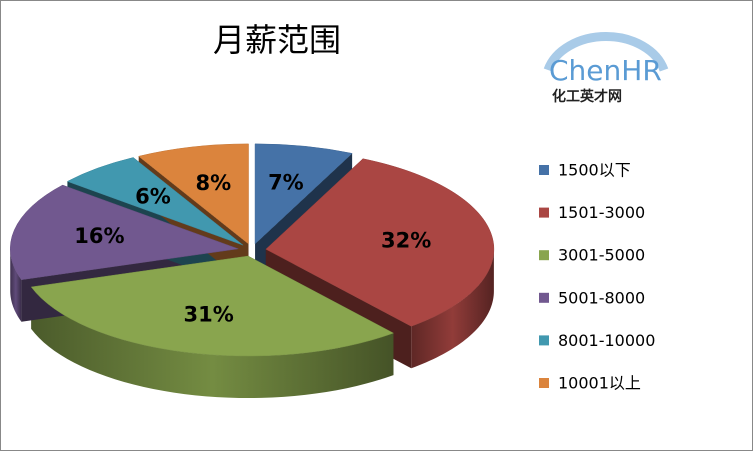  Describe the element at coordinates (153, 196) in the screenshot. I see `data-label: 6%` at that location.